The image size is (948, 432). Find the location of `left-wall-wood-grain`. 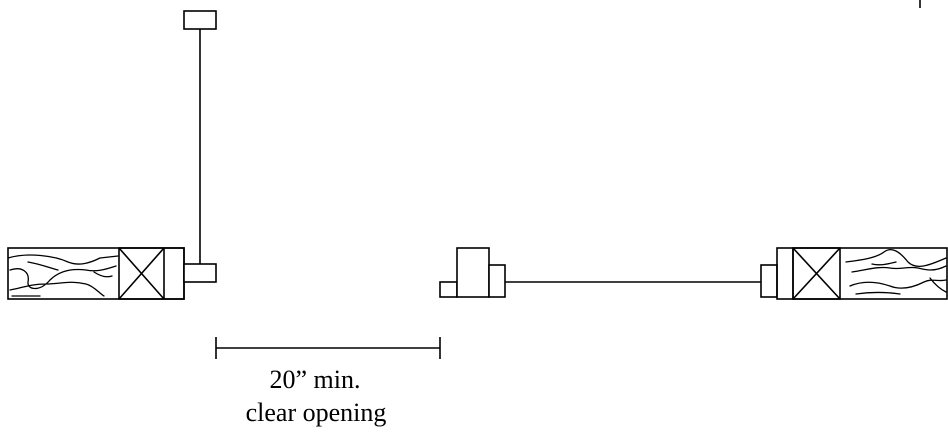

left-wall-wood-grain is located at coordinates (63, 275).